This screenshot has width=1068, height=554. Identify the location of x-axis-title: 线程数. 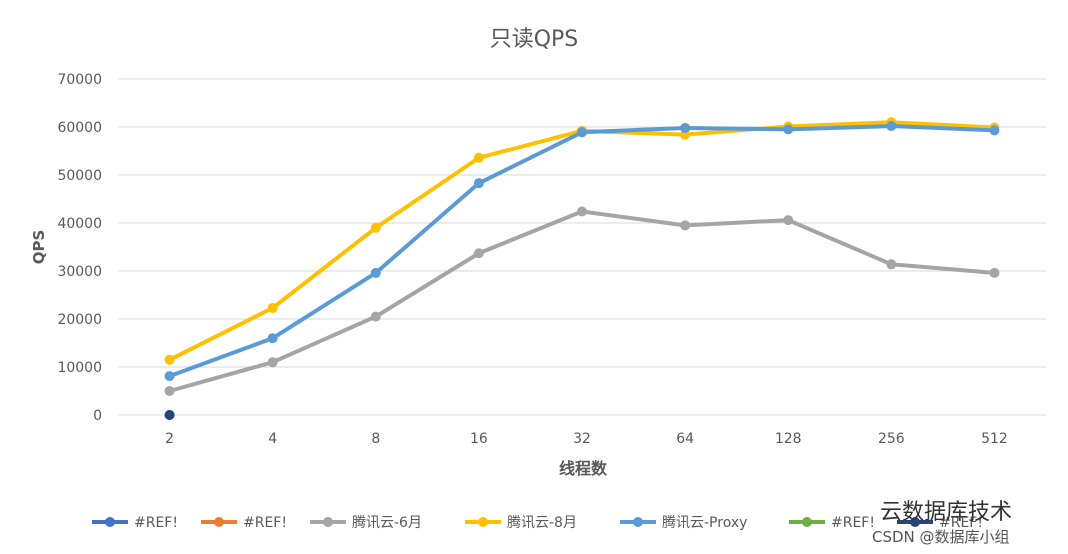
(583, 468).